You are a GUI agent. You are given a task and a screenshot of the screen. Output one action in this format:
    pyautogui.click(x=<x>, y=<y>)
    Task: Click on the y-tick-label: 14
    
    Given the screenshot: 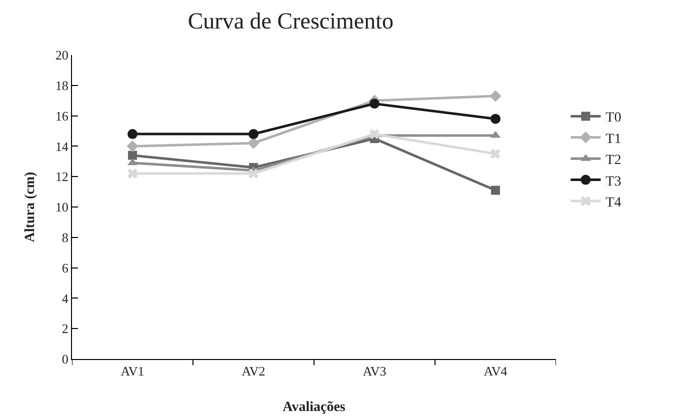 What is the action you would take?
    pyautogui.click(x=62, y=146)
    